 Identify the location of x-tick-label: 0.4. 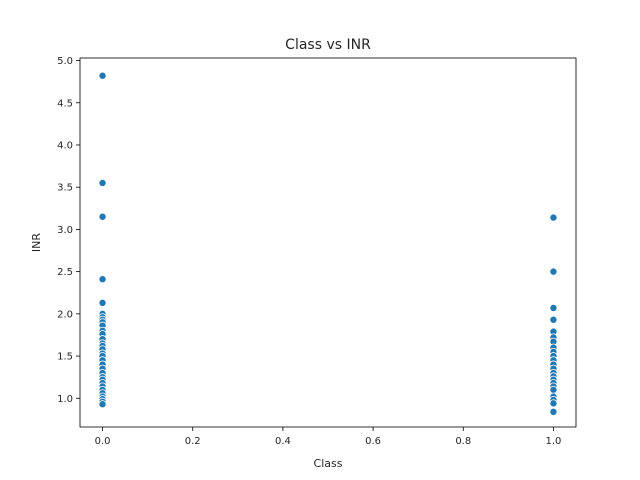
(283, 441).